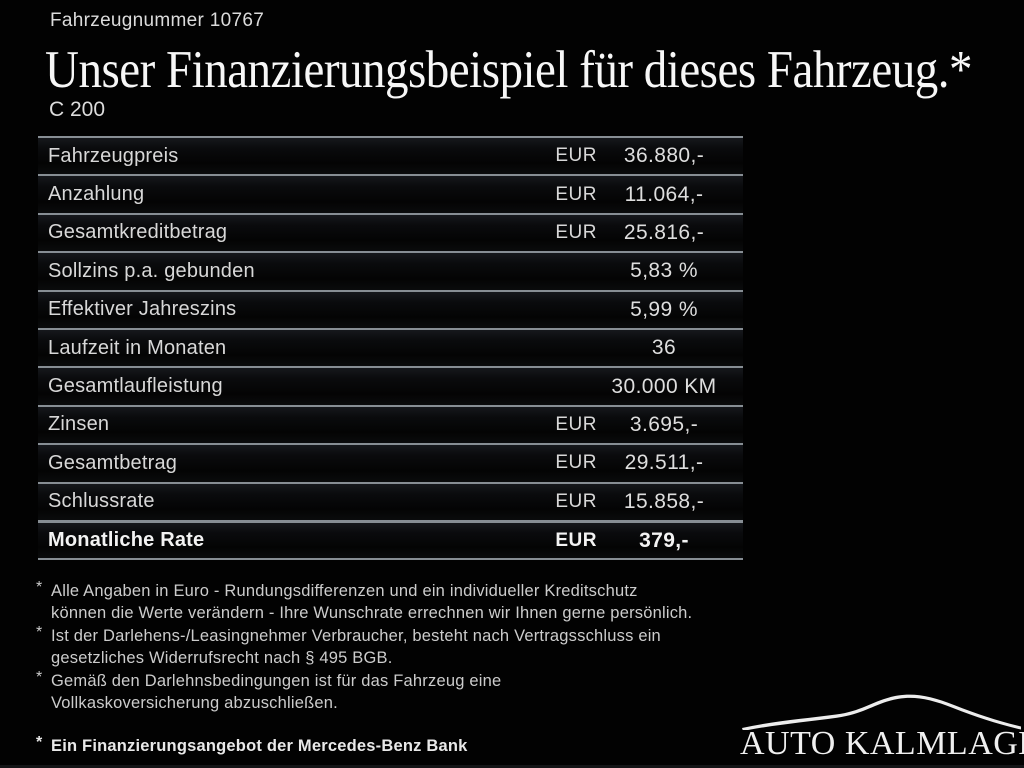  What do you see at coordinates (881, 712) in the screenshot?
I see `car-silhouette-icon` at bounding box center [881, 712].